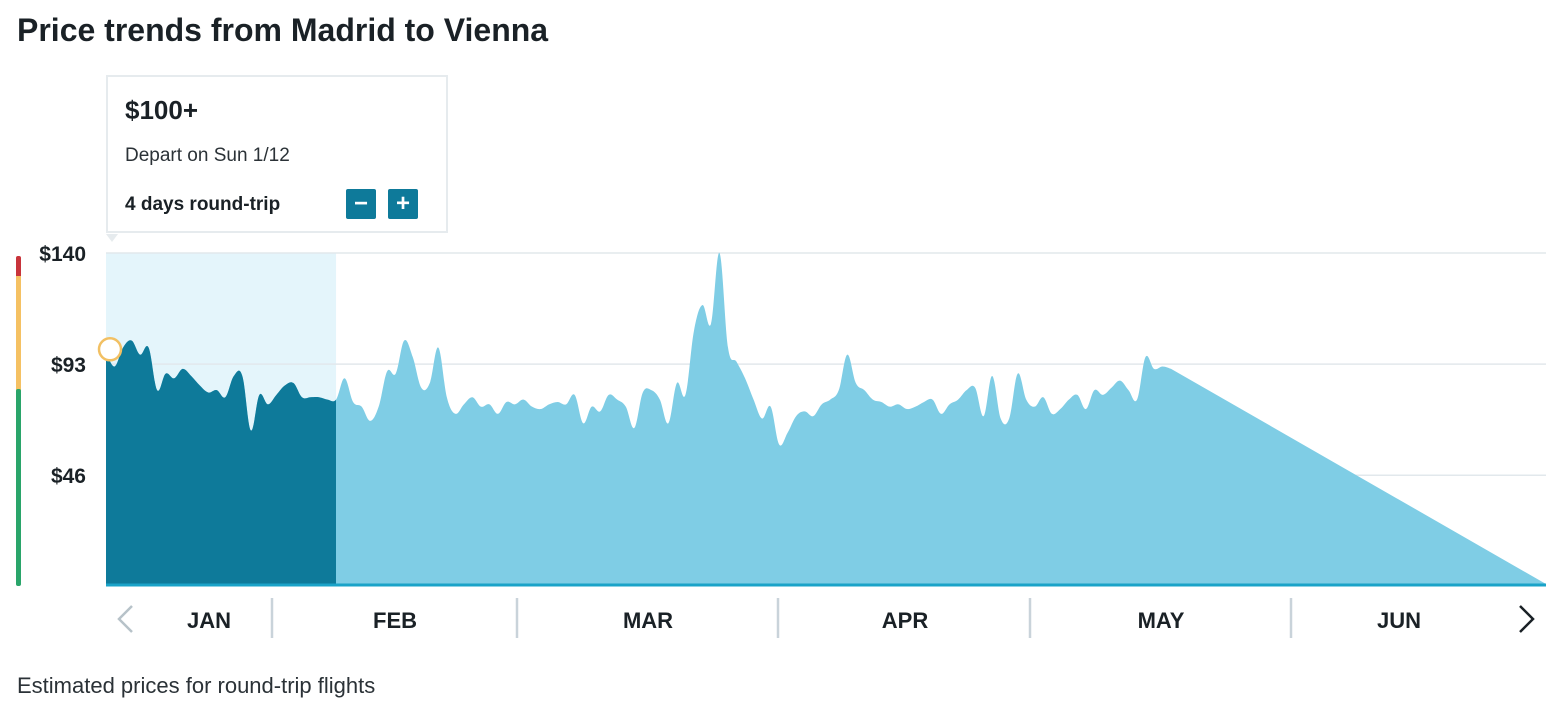 This screenshot has width=1559, height=713. Describe the element at coordinates (361, 204) in the screenshot. I see `decrease-trip-length-button: −` at that location.